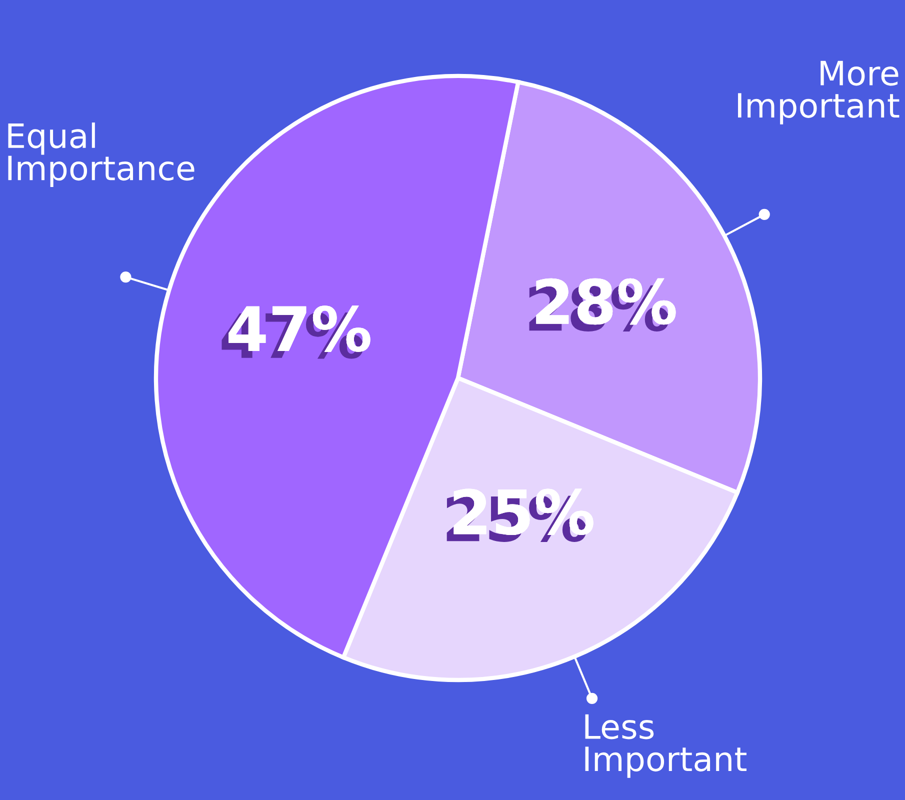 The height and width of the screenshot is (800, 905). Describe the element at coordinates (101, 155) in the screenshot. I see `slice-label: Equal Importance` at that location.